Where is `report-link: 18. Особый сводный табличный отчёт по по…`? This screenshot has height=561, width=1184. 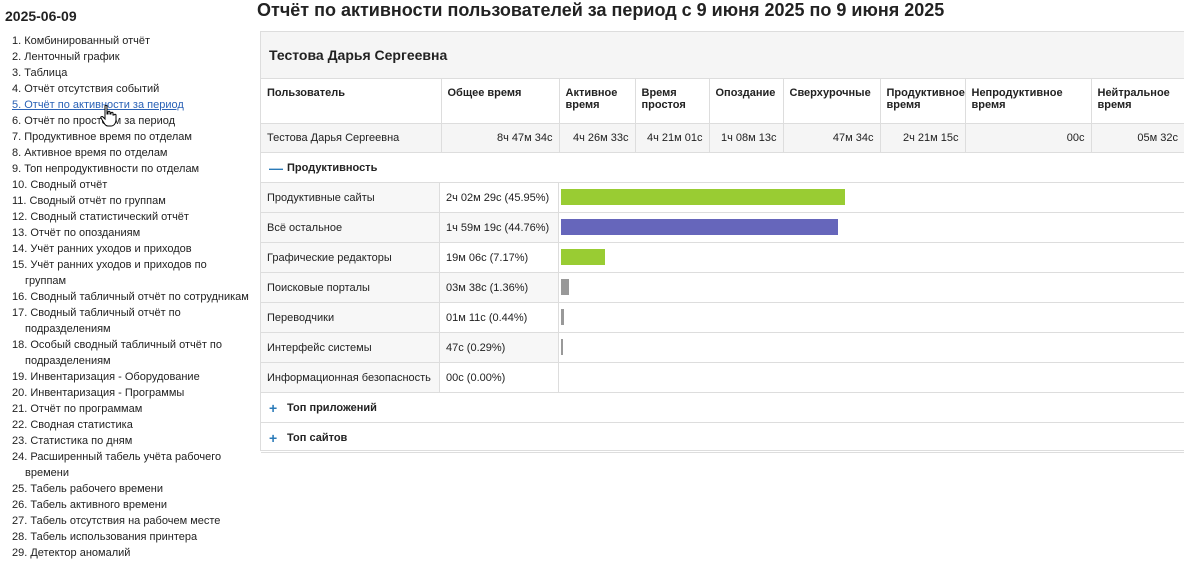 report-link: 18. Особый сводный табличный отчёт по по… is located at coordinates (127, 353).